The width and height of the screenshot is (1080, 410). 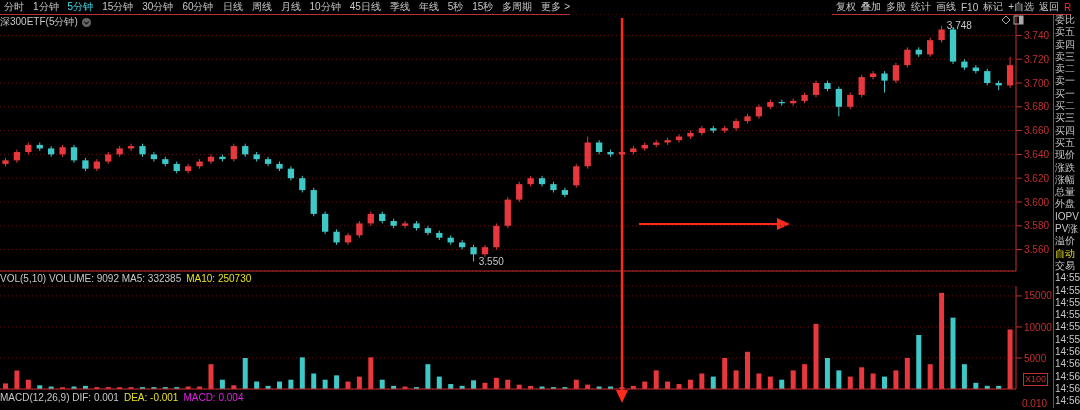 What do you see at coordinates (491, 262) in the screenshot?
I see `annotation: 3.550` at bounding box center [491, 262].